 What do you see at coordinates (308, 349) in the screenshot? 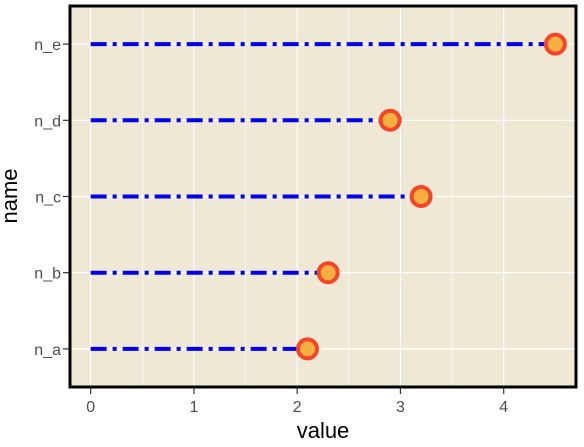
I see `lollipop-point-n_a` at bounding box center [308, 349].